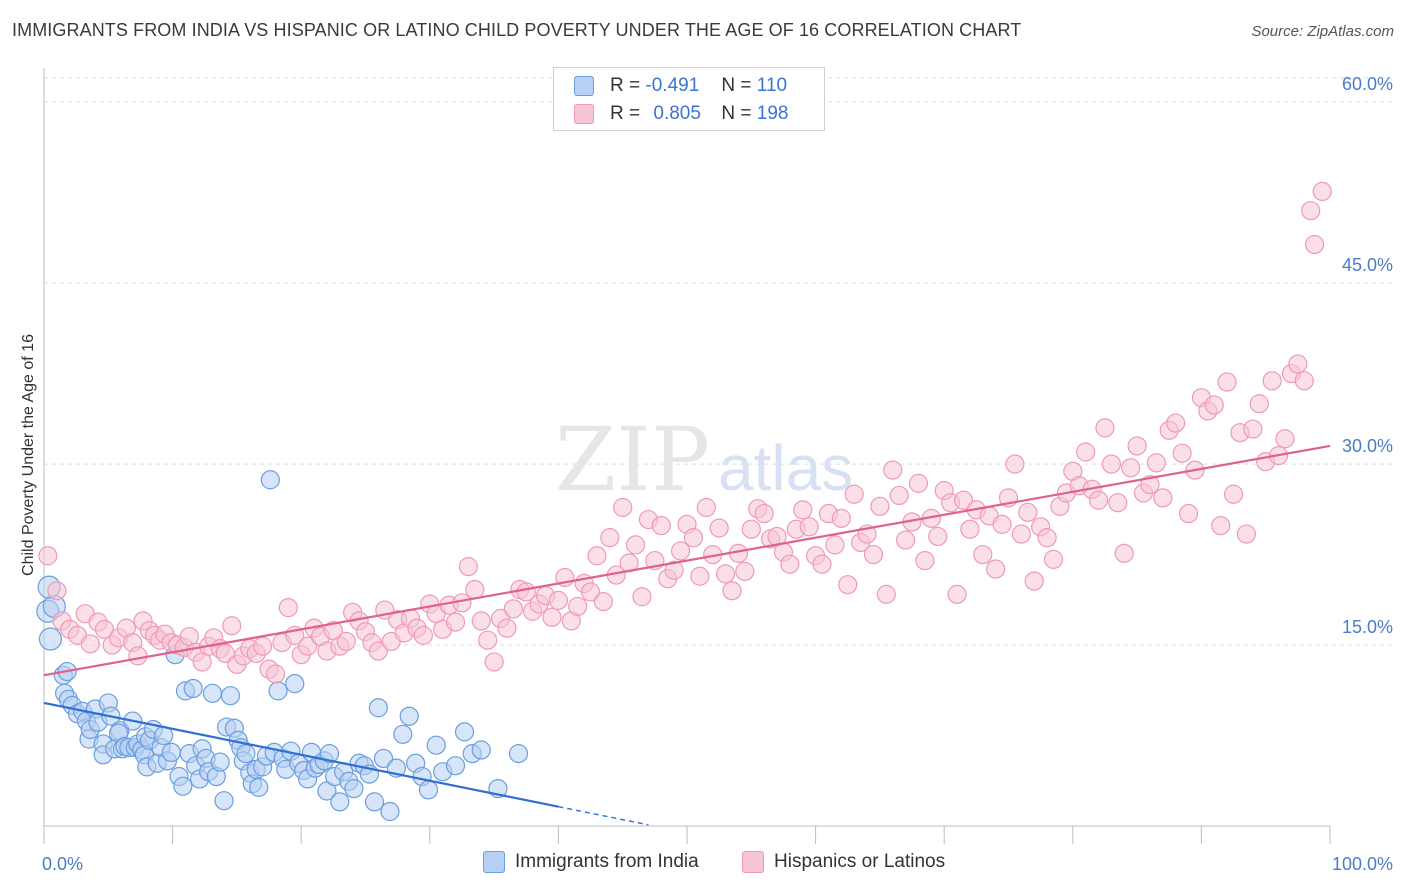 The height and width of the screenshot is (892, 1406). I want to click on watermark-atlas: atlas, so click(785, 468).